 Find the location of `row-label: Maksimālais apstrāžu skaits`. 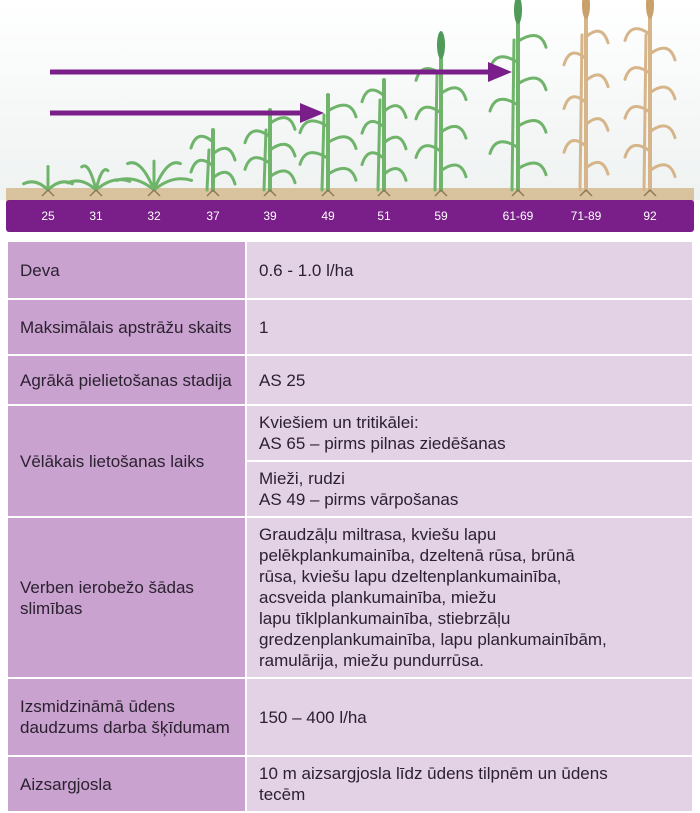

row-label: Maksimālais apstrāžu skaits is located at coordinates (126, 327).